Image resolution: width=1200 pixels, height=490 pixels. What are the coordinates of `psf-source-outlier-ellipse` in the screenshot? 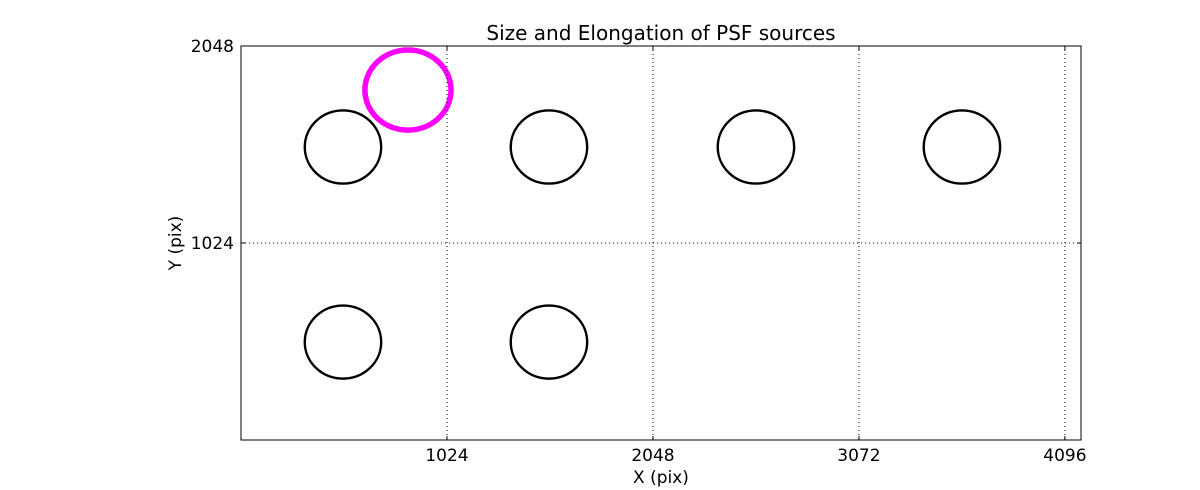 It's located at (408, 90).